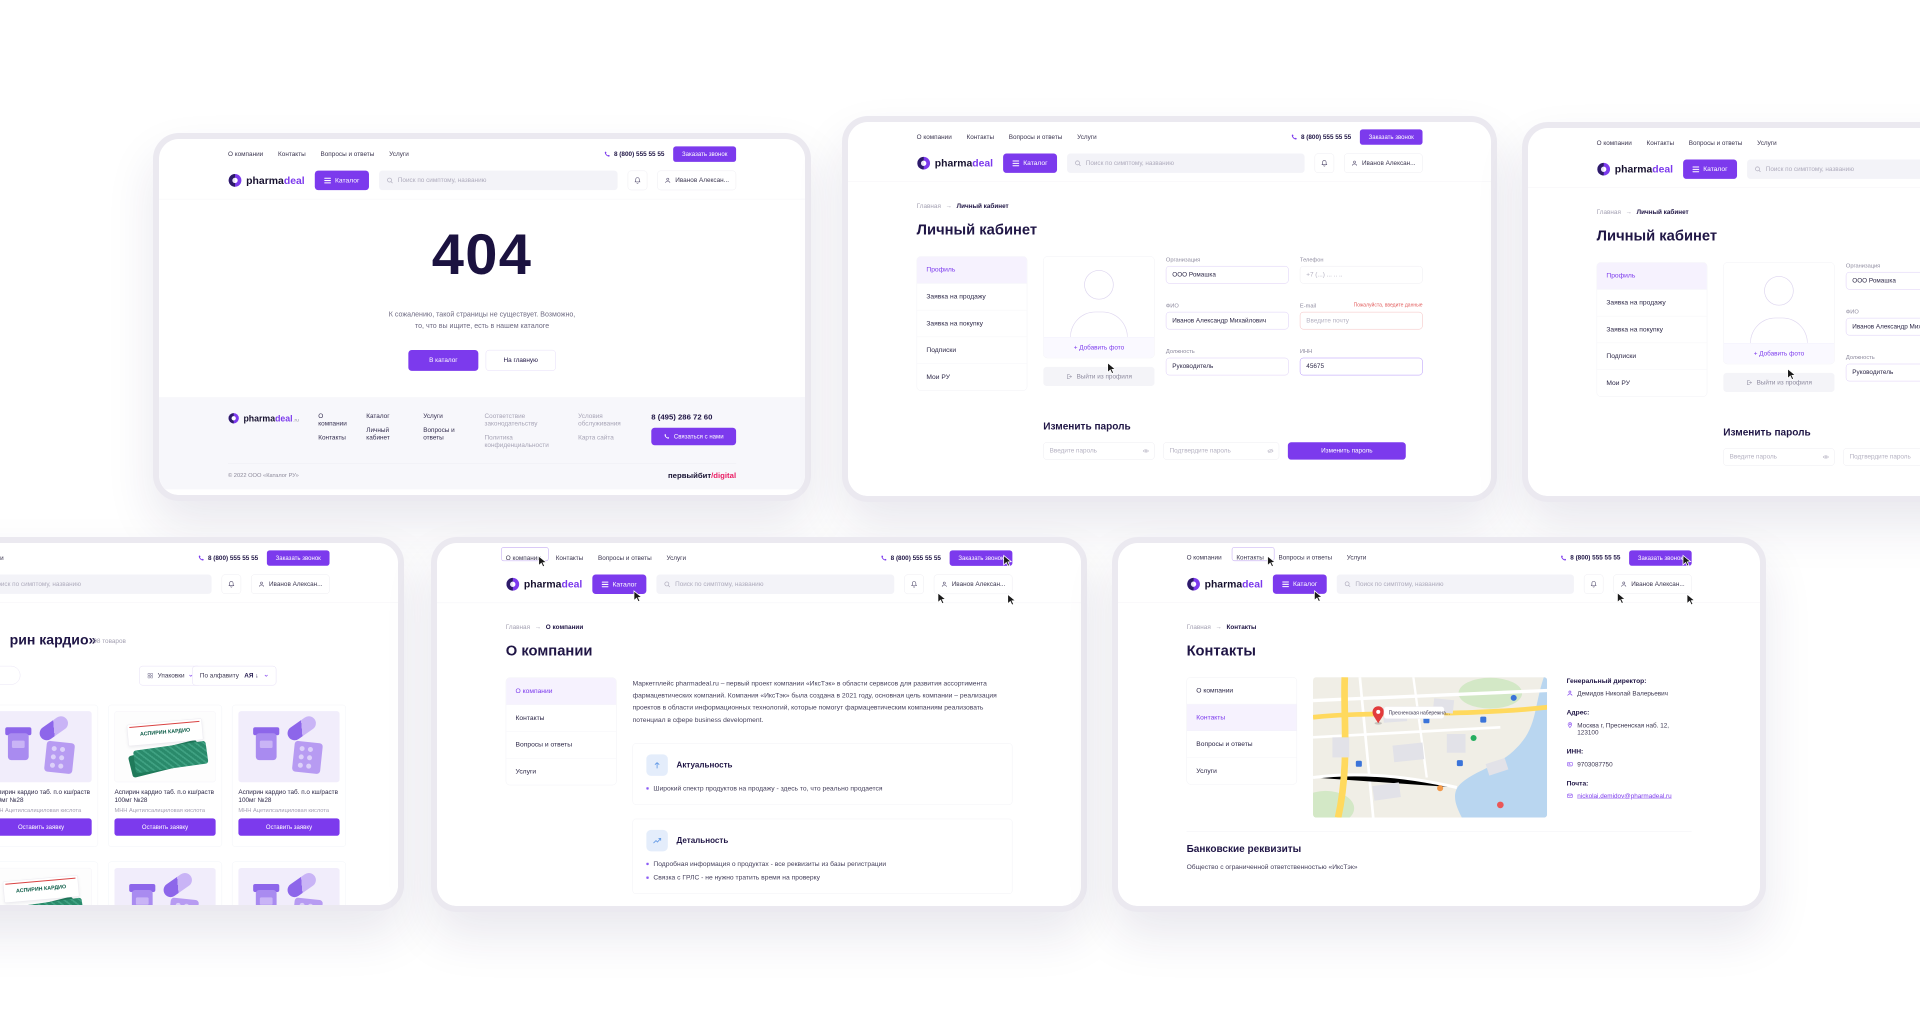  What do you see at coordinates (10, 675) in the screenshot?
I see `filter-chip` at bounding box center [10, 675].